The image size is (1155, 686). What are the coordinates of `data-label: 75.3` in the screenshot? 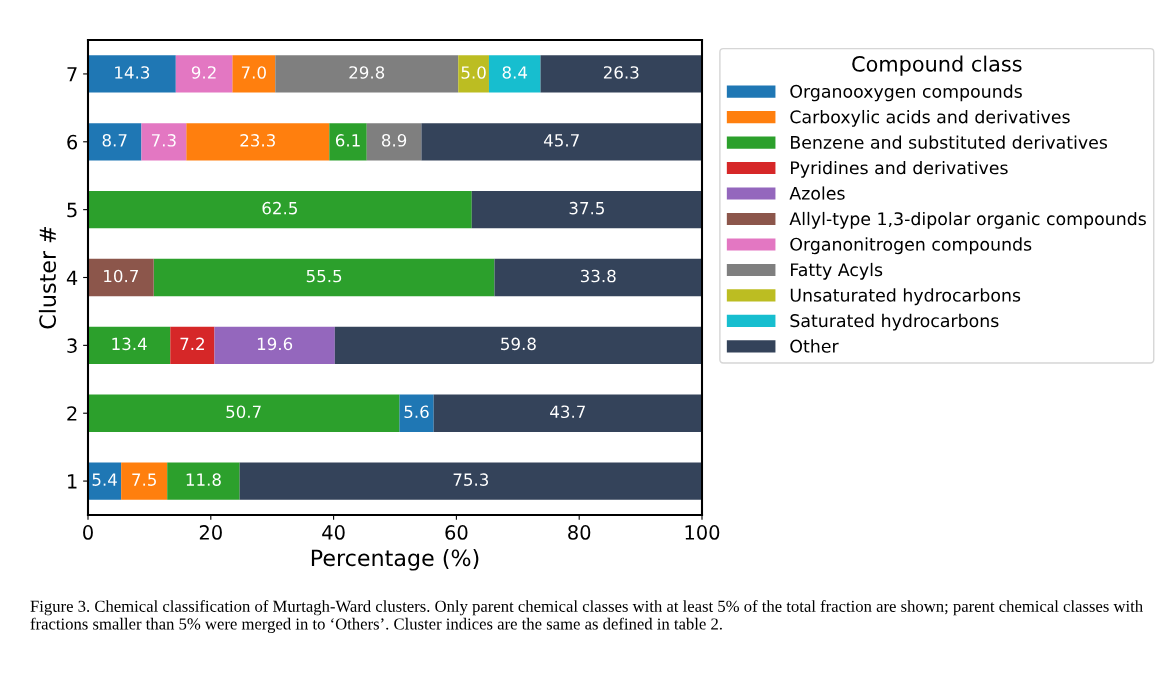 It's located at (471, 479).